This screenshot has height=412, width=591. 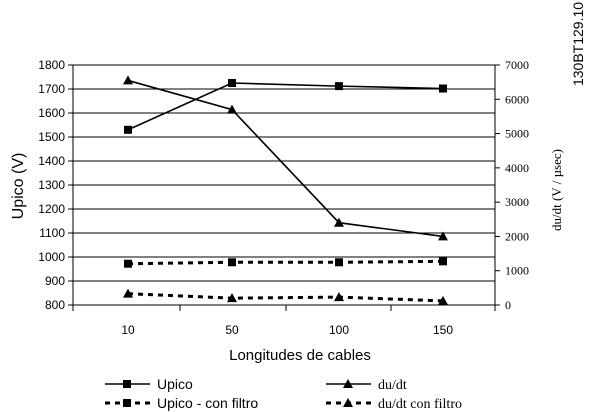 I want to click on y-left-tick-label: 1600, so click(x=51, y=113).